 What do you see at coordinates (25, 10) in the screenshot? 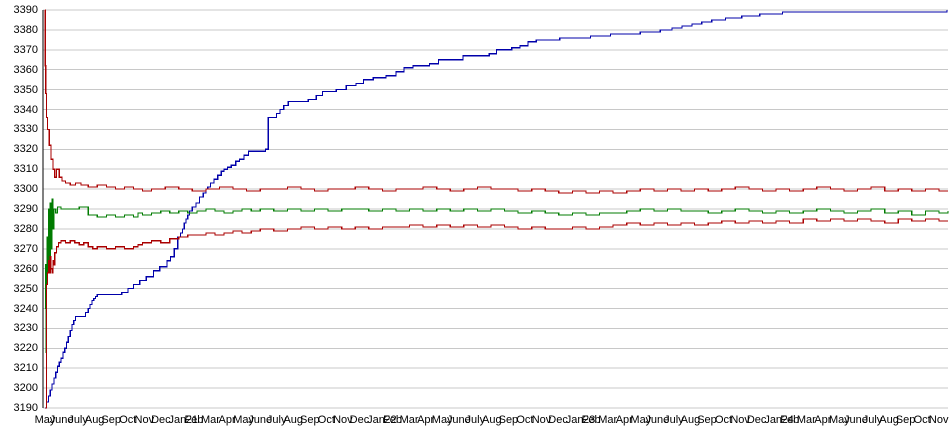
I see `y-tick-label: 3390` at bounding box center [25, 10].